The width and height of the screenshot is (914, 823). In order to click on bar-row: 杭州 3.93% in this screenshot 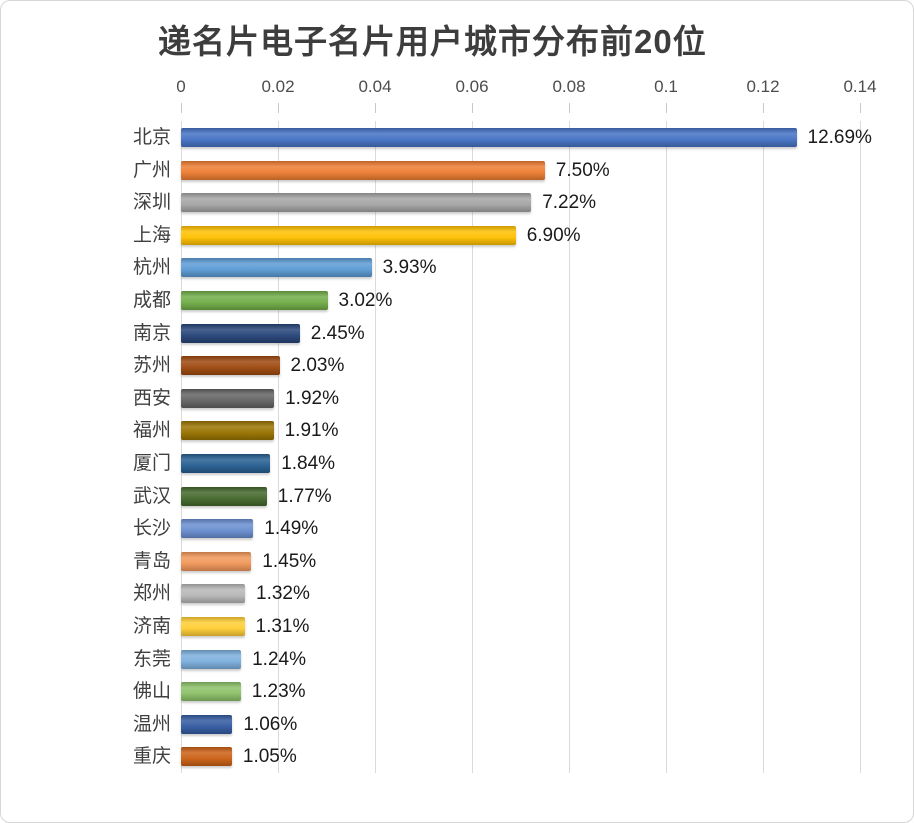, I will do `click(457, 267)`.